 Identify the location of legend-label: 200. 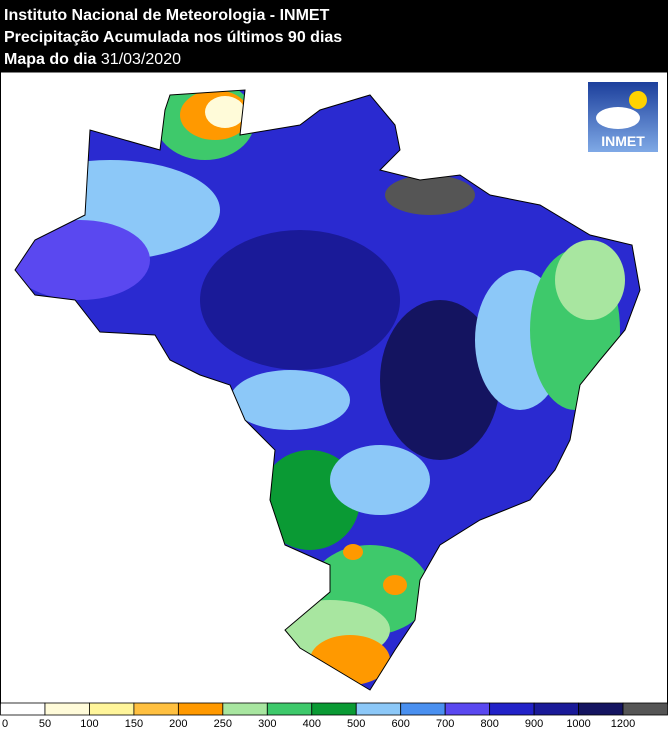
(178, 724).